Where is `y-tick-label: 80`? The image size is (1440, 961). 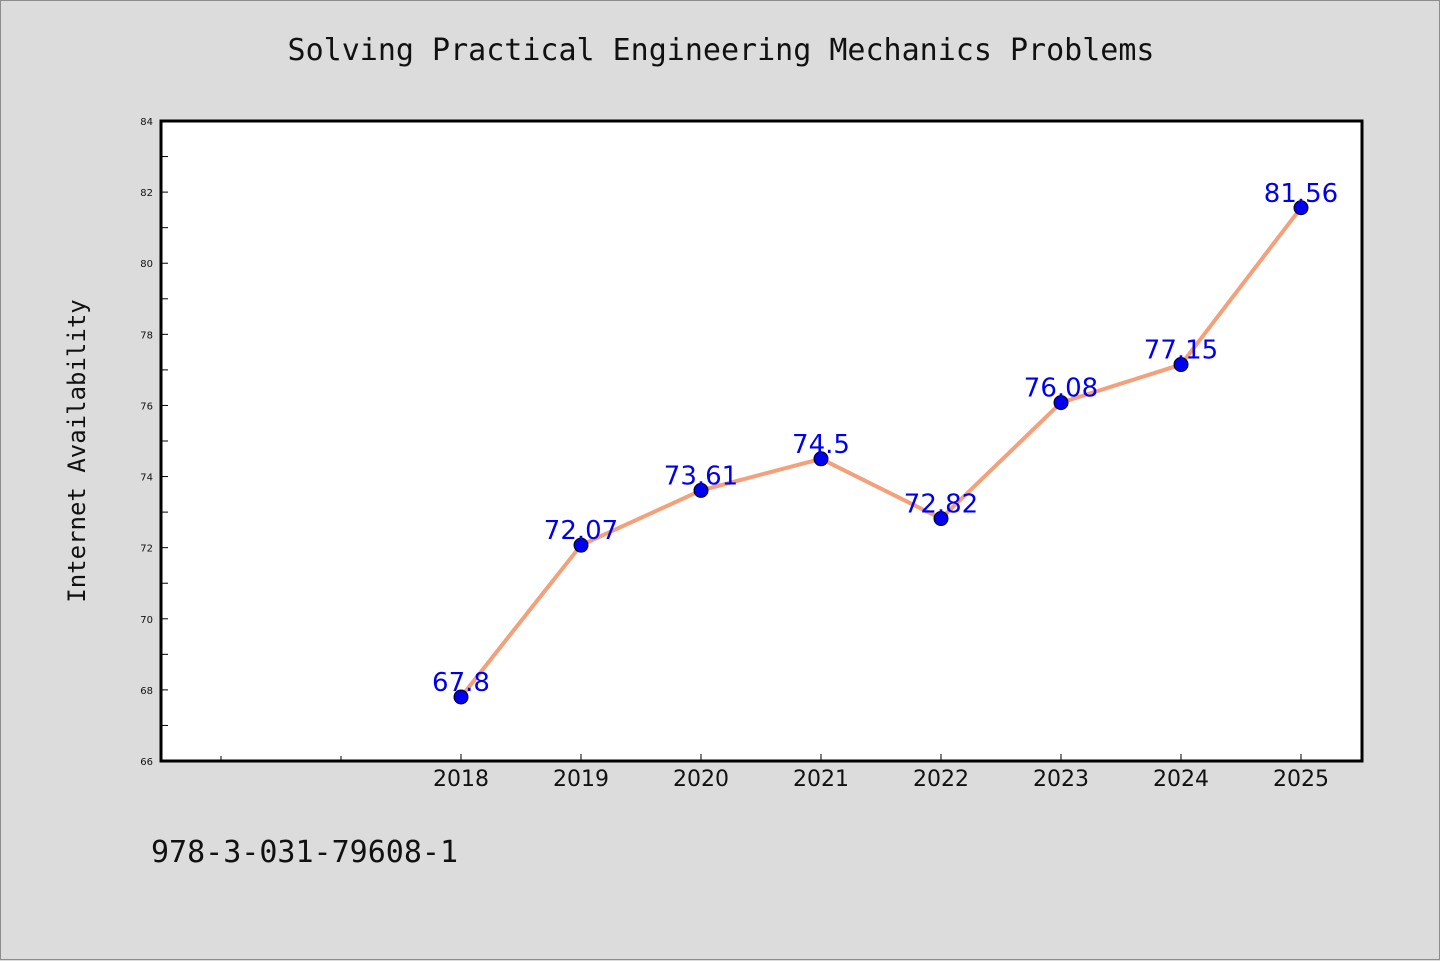 y-tick-label: 80 is located at coordinates (146, 264).